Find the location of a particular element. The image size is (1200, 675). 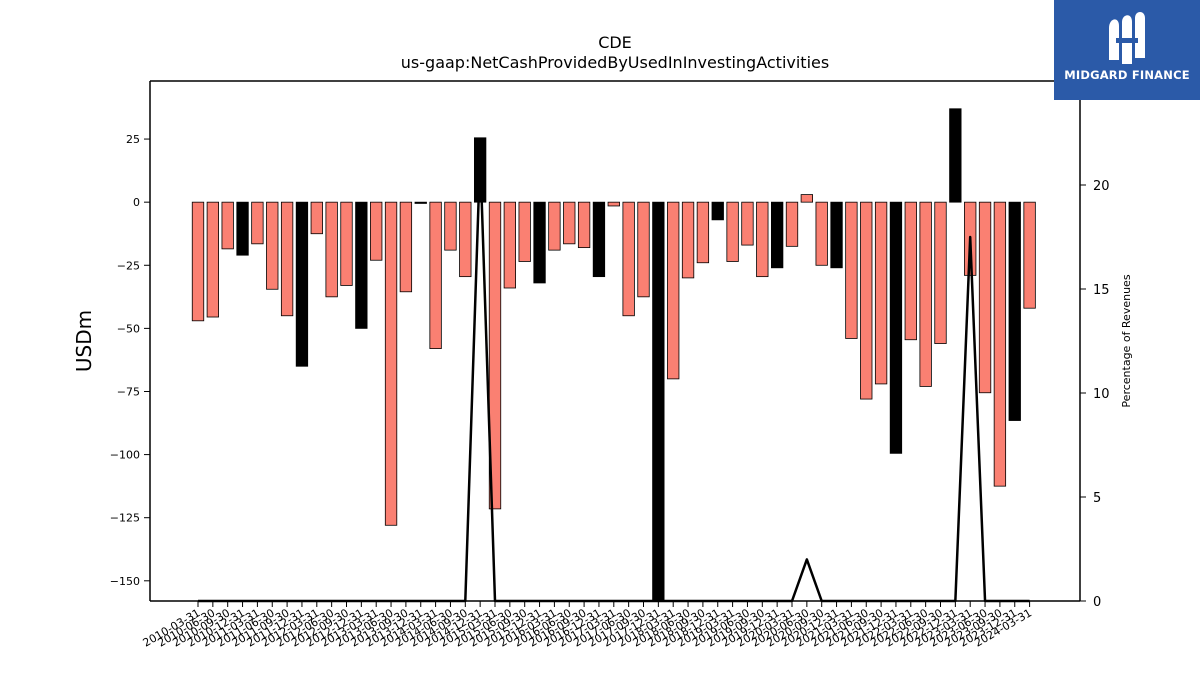

y-tick-label: 0 is located at coordinates (136, 202).